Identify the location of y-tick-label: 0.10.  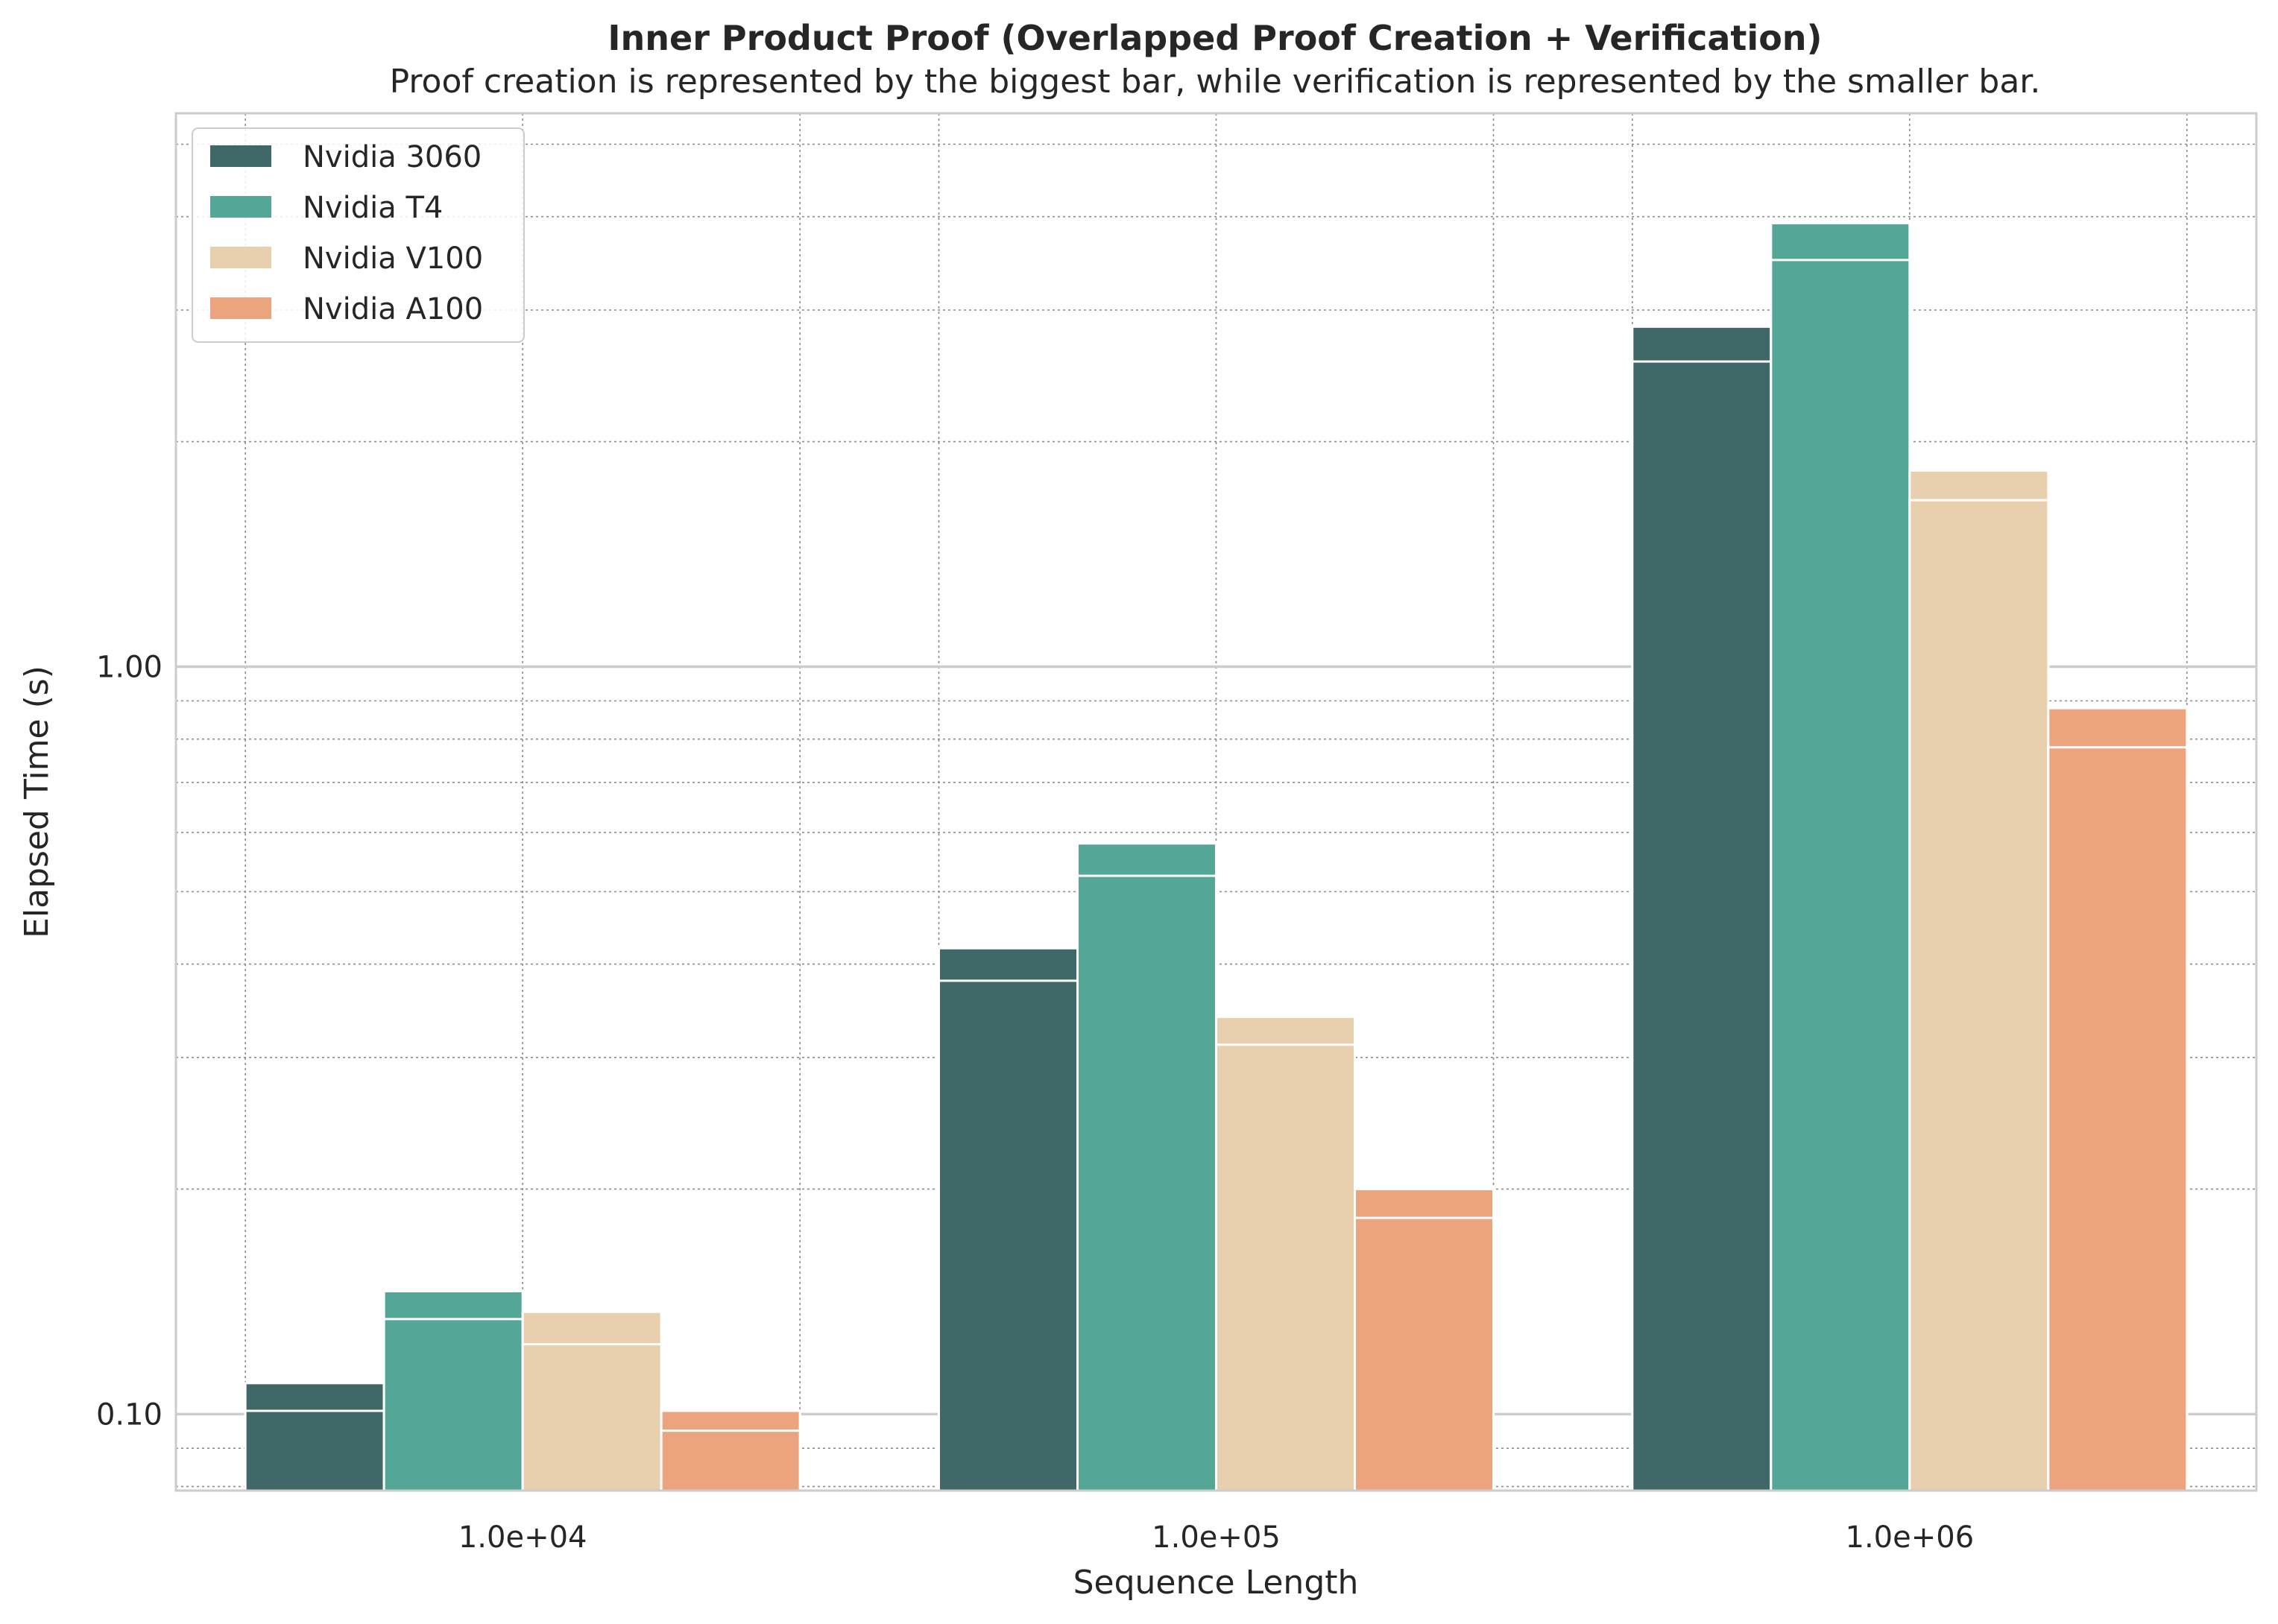
(129, 1414).